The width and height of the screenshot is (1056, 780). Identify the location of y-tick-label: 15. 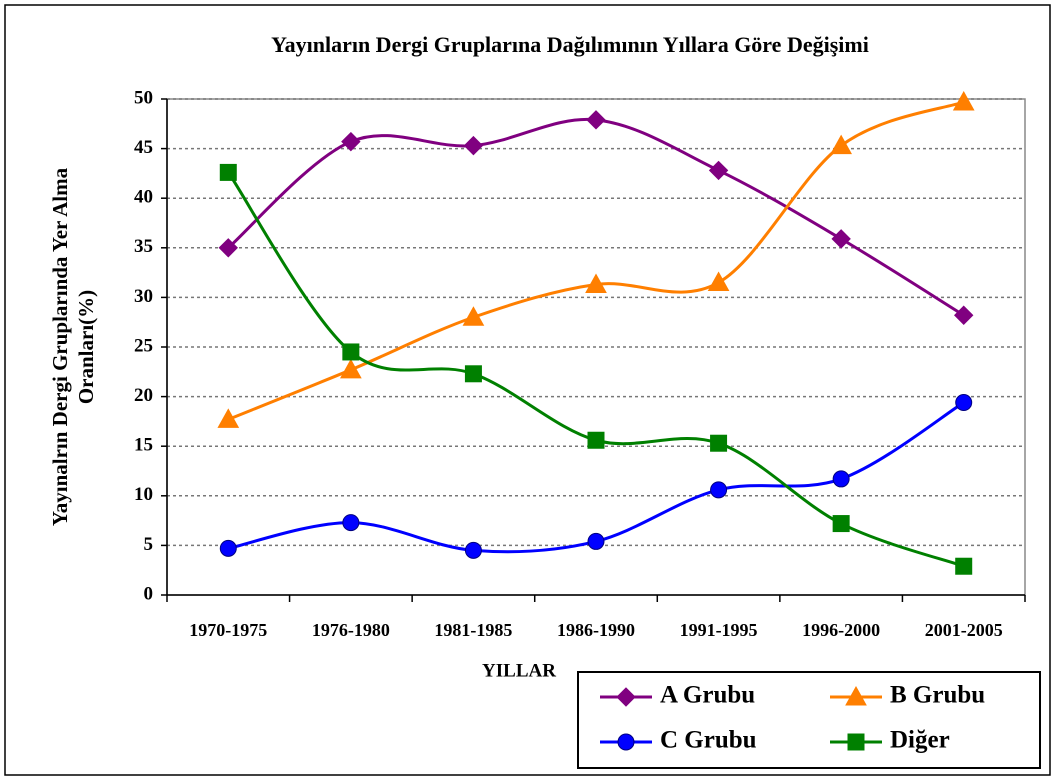
(143, 445).